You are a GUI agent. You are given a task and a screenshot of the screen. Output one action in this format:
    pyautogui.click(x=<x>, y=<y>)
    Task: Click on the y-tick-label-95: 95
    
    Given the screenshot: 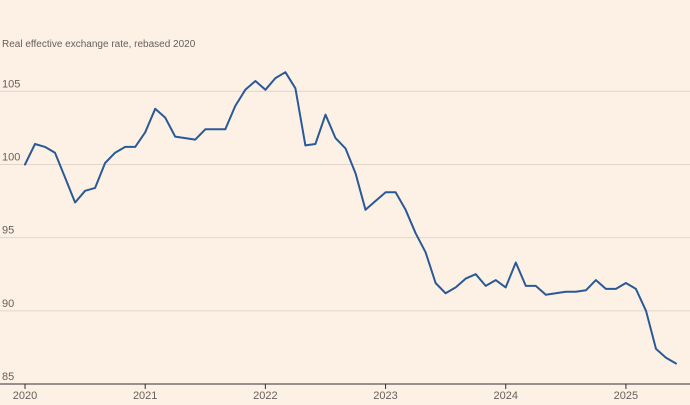 What is the action you would take?
    pyautogui.click(x=8, y=231)
    